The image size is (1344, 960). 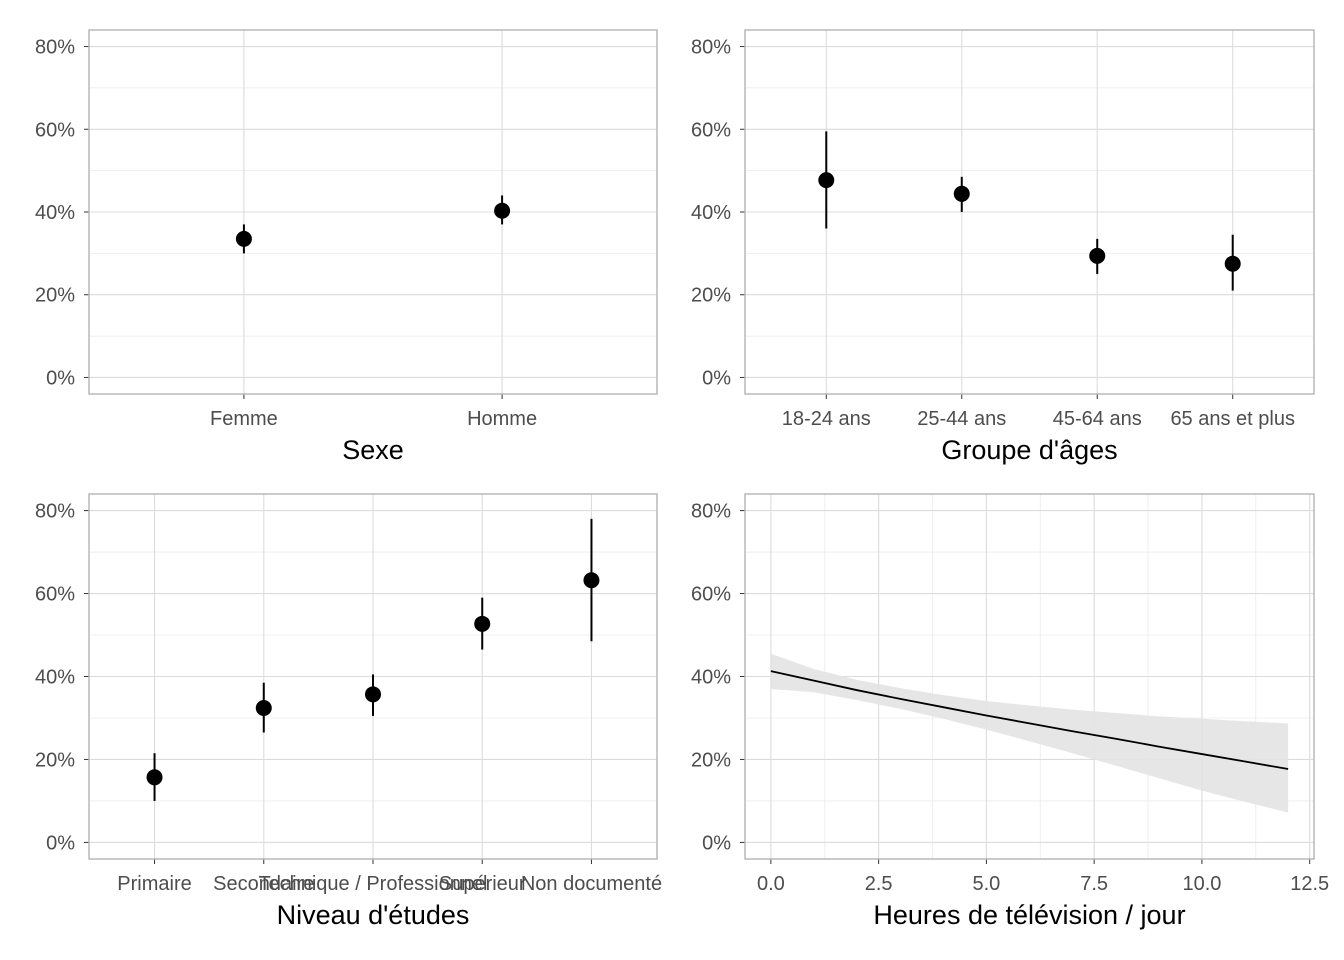 I want to click on x-tick-label: Secondaire, so click(x=263, y=884).